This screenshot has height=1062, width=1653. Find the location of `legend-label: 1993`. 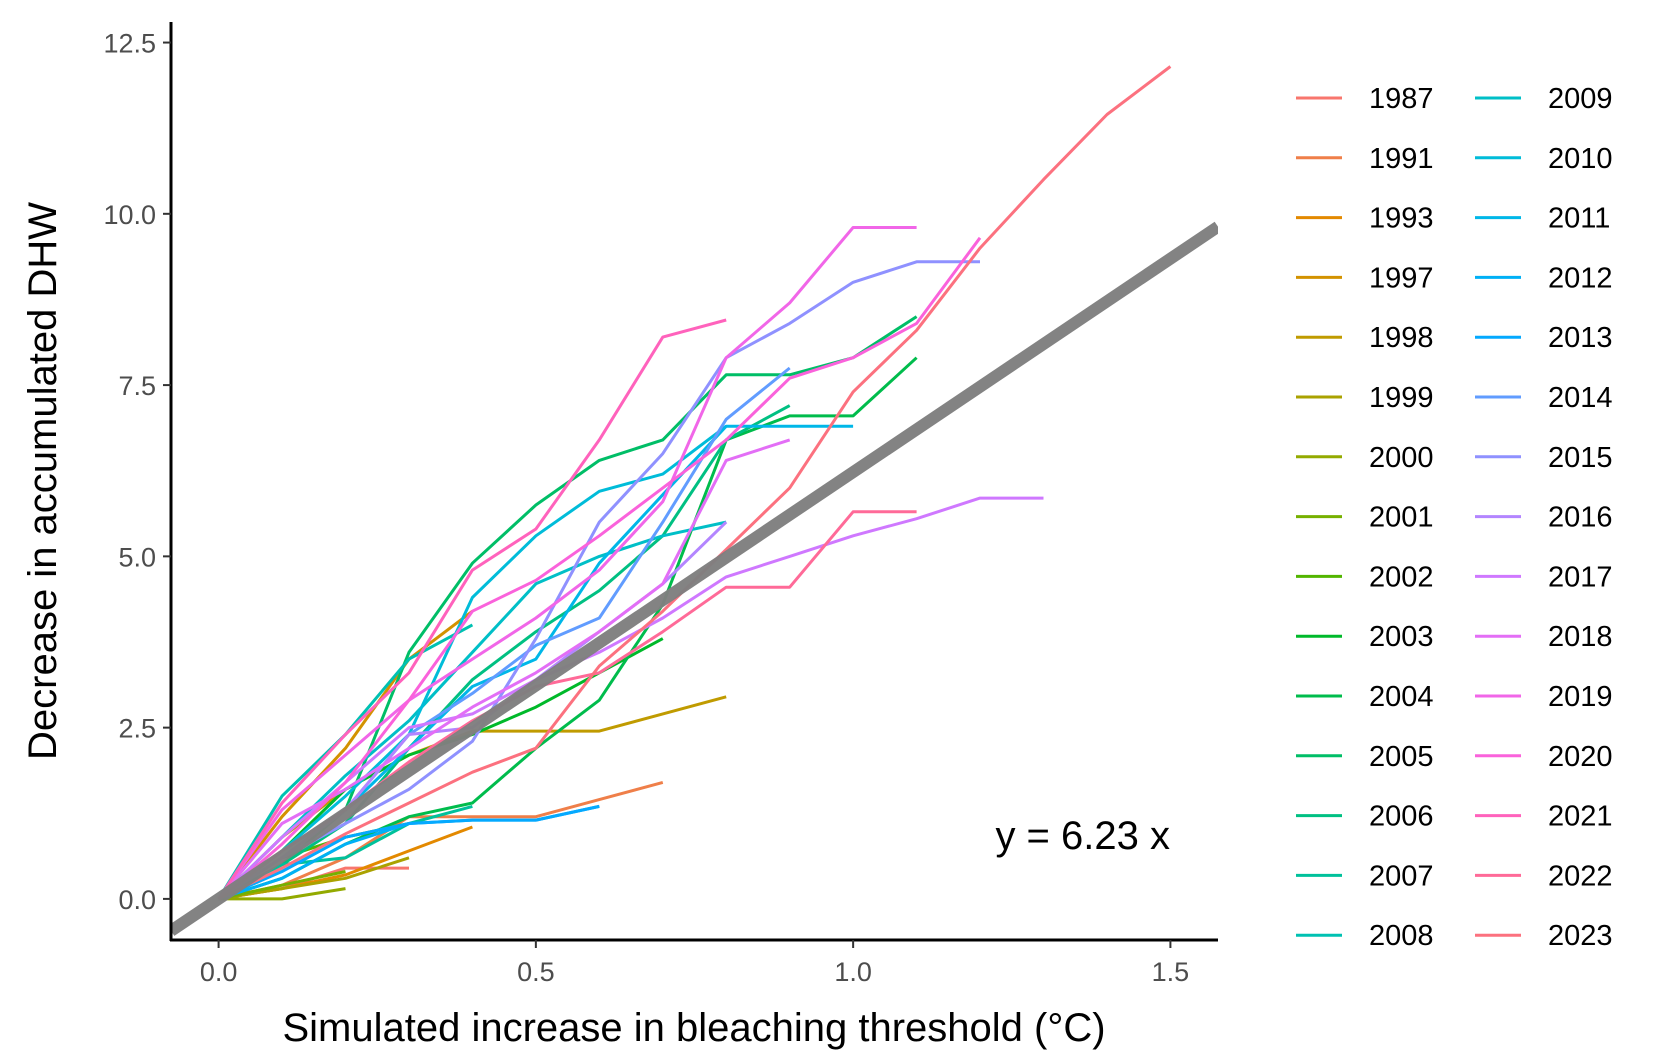

legend-label: 1993 is located at coordinates (1401, 219).